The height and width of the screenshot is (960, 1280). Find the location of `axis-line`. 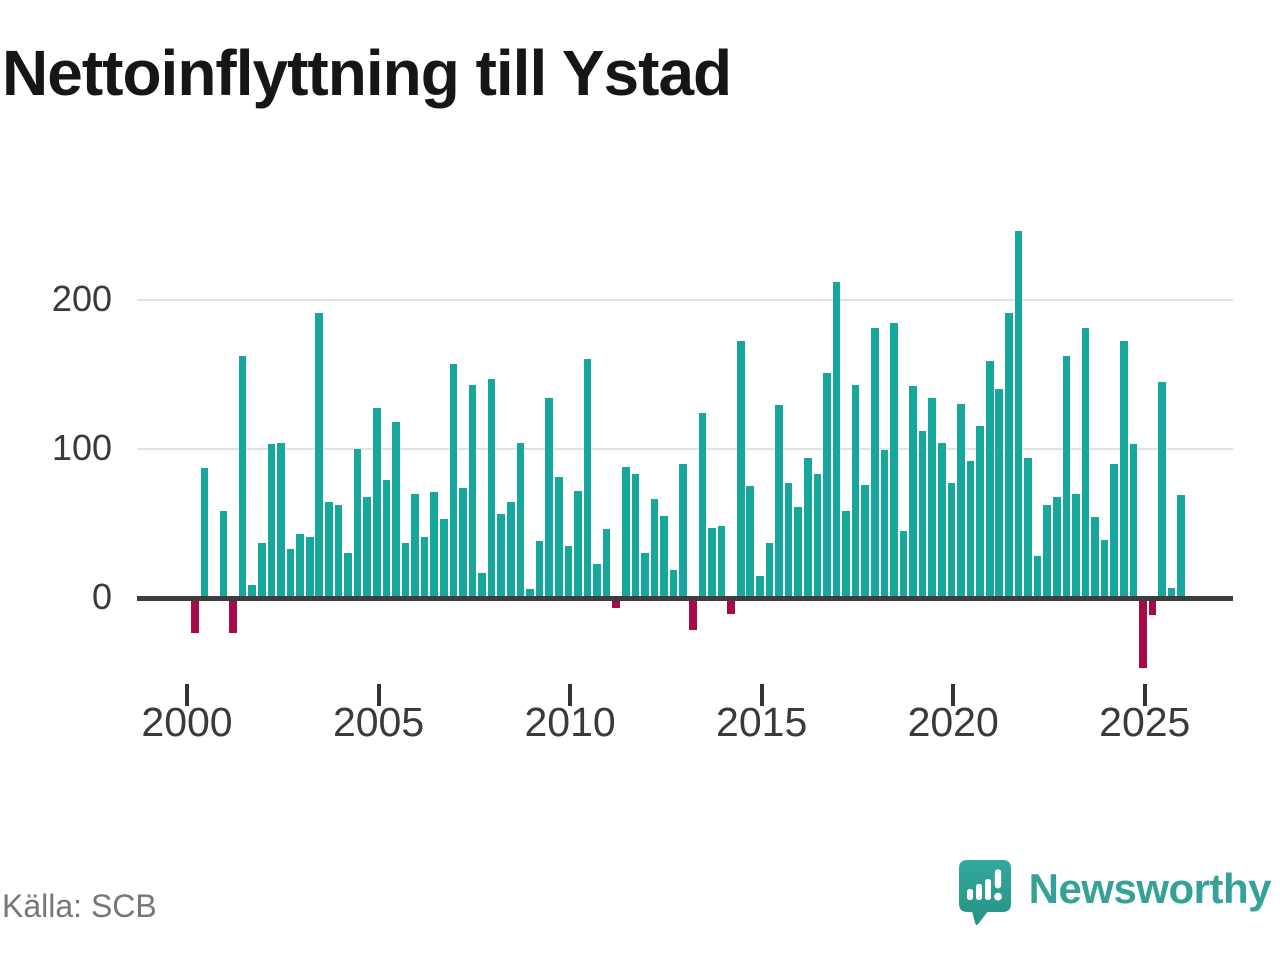

axis-line is located at coordinates (685, 598).